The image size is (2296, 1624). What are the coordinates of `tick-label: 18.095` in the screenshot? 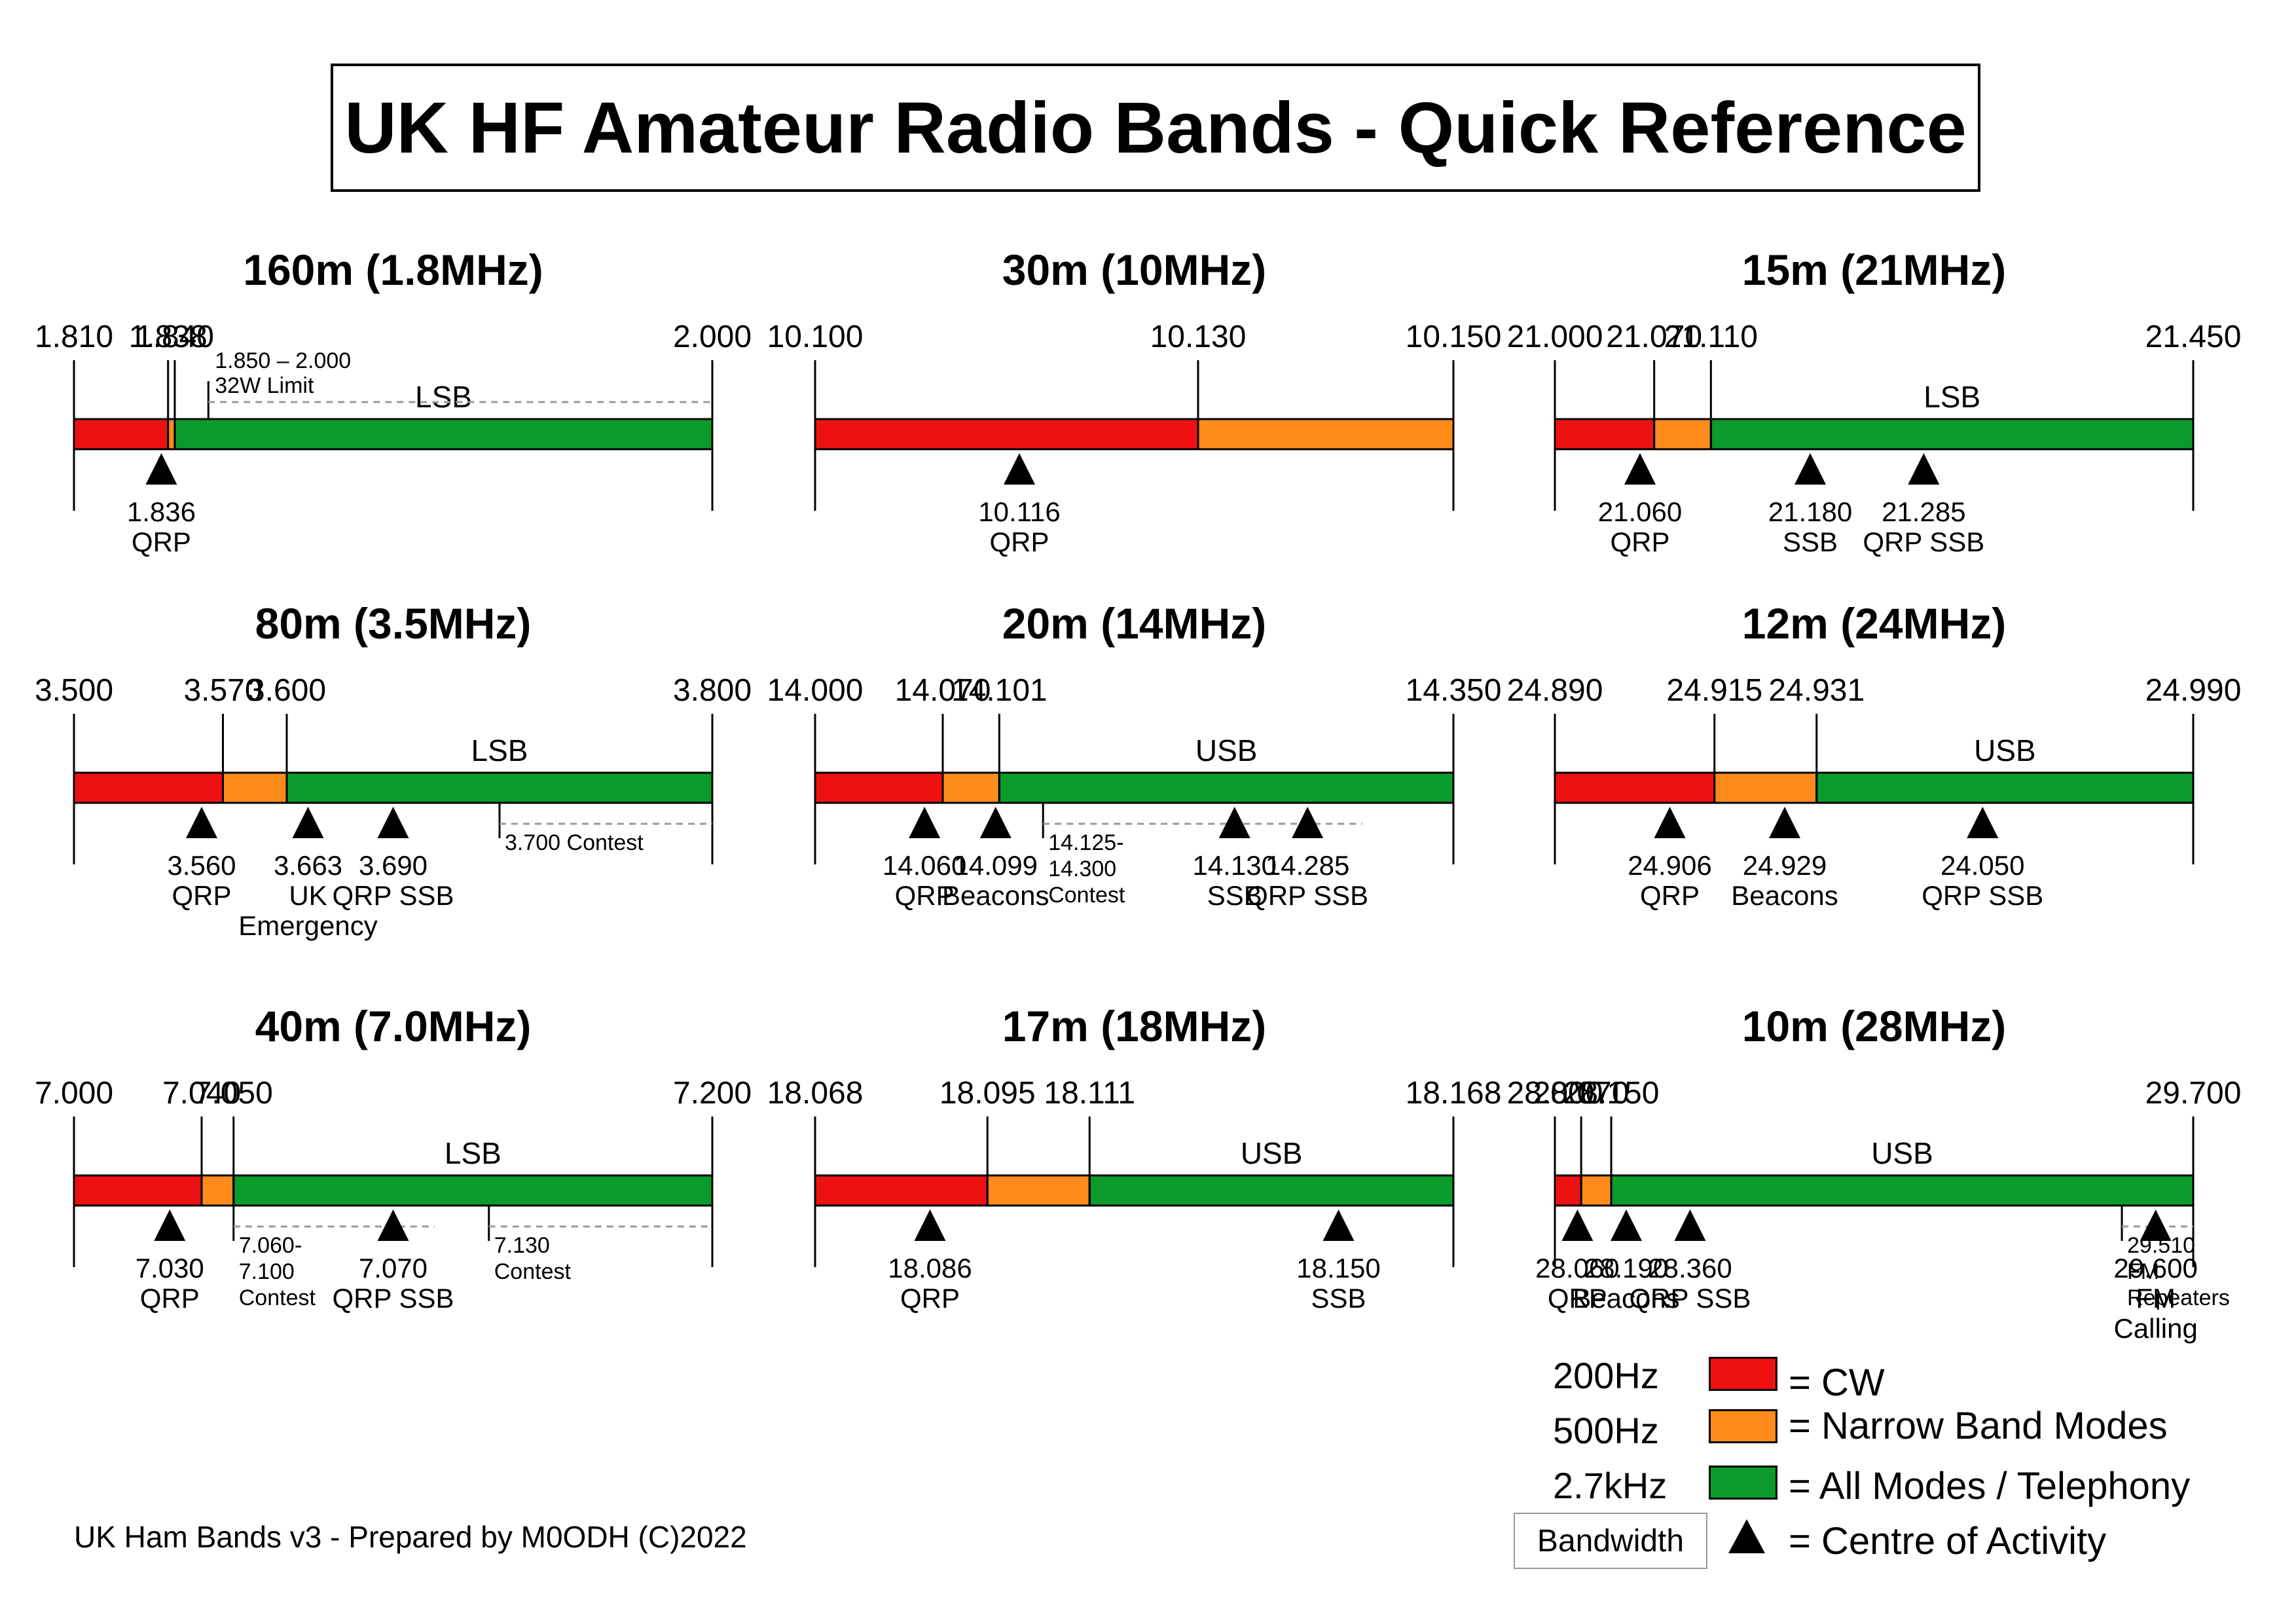 It's located at (987, 1093).